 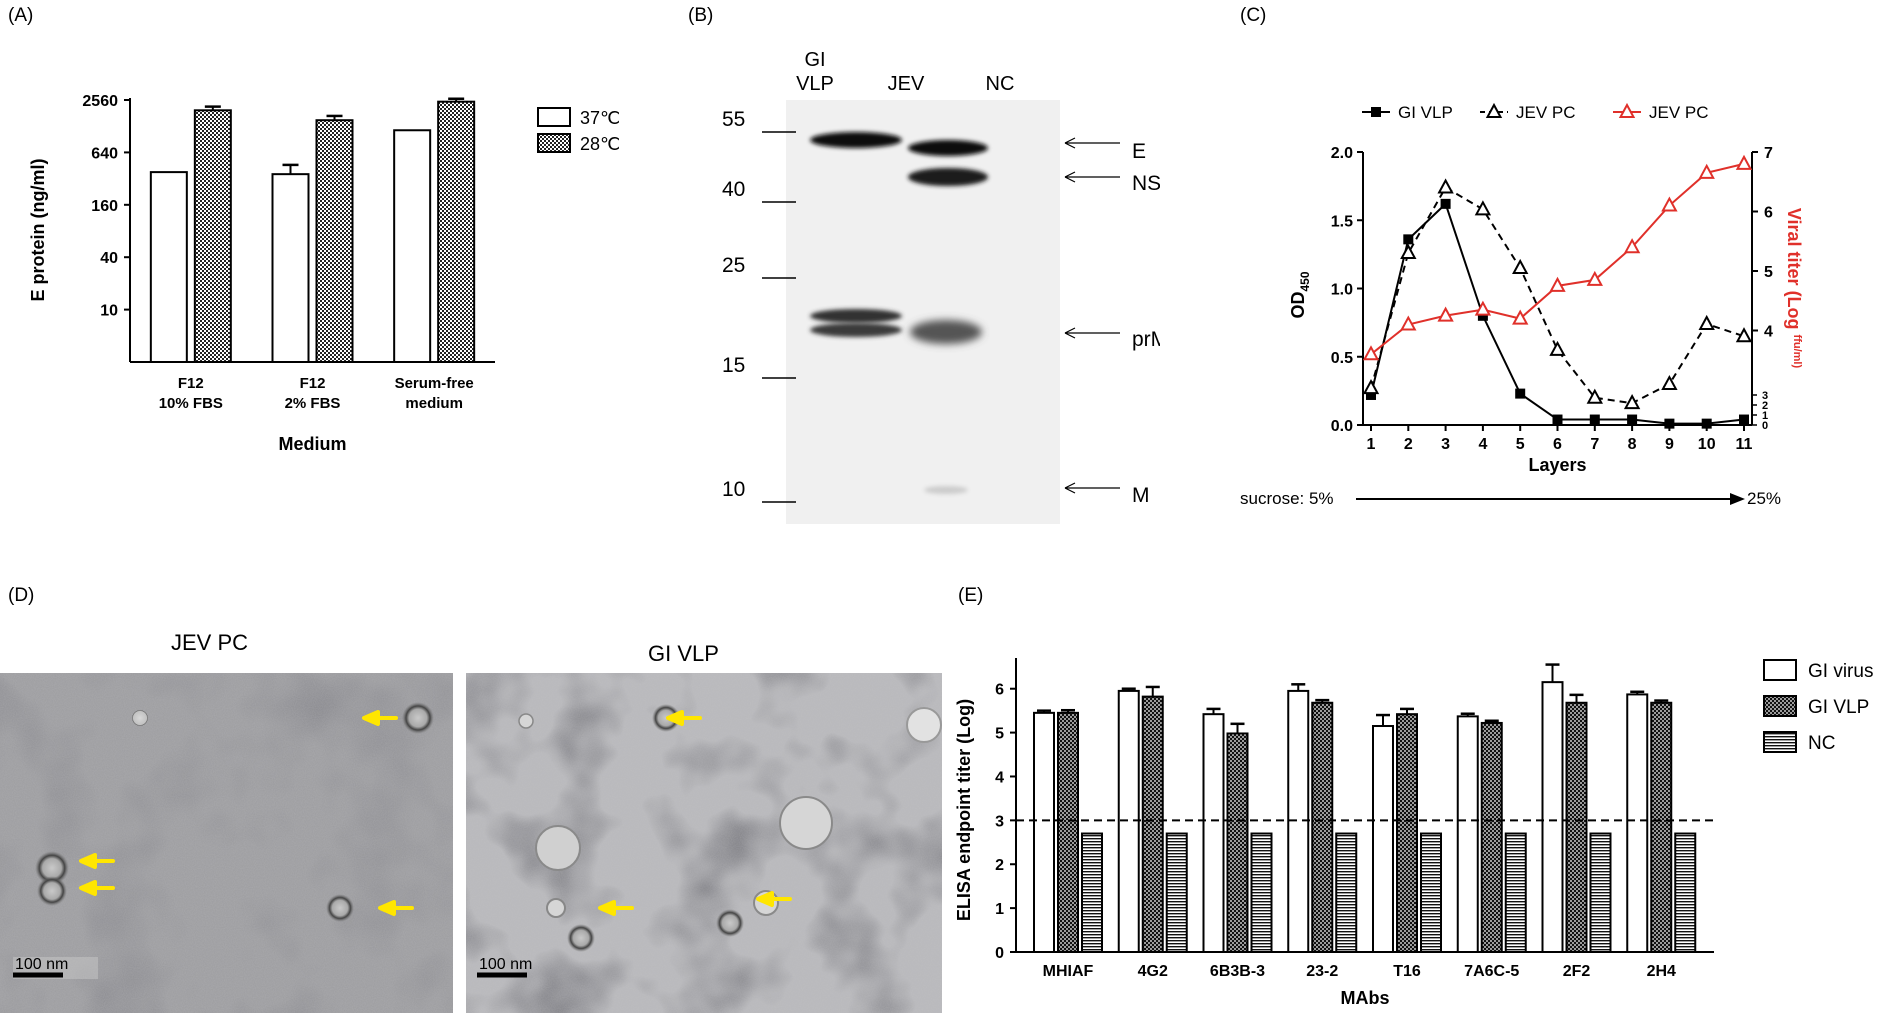 I want to click on blot-lane-label-line: NC, so click(x=1000, y=84).